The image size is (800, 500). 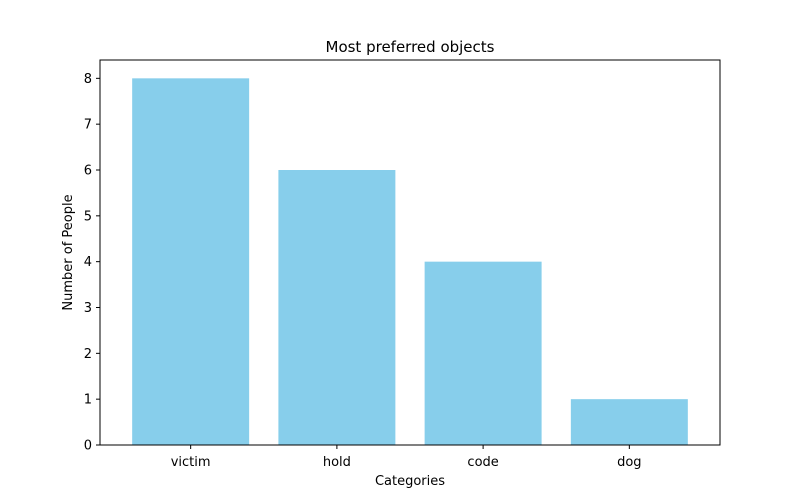 What do you see at coordinates (88, 125) in the screenshot?
I see `y-tick-label: 7` at bounding box center [88, 125].